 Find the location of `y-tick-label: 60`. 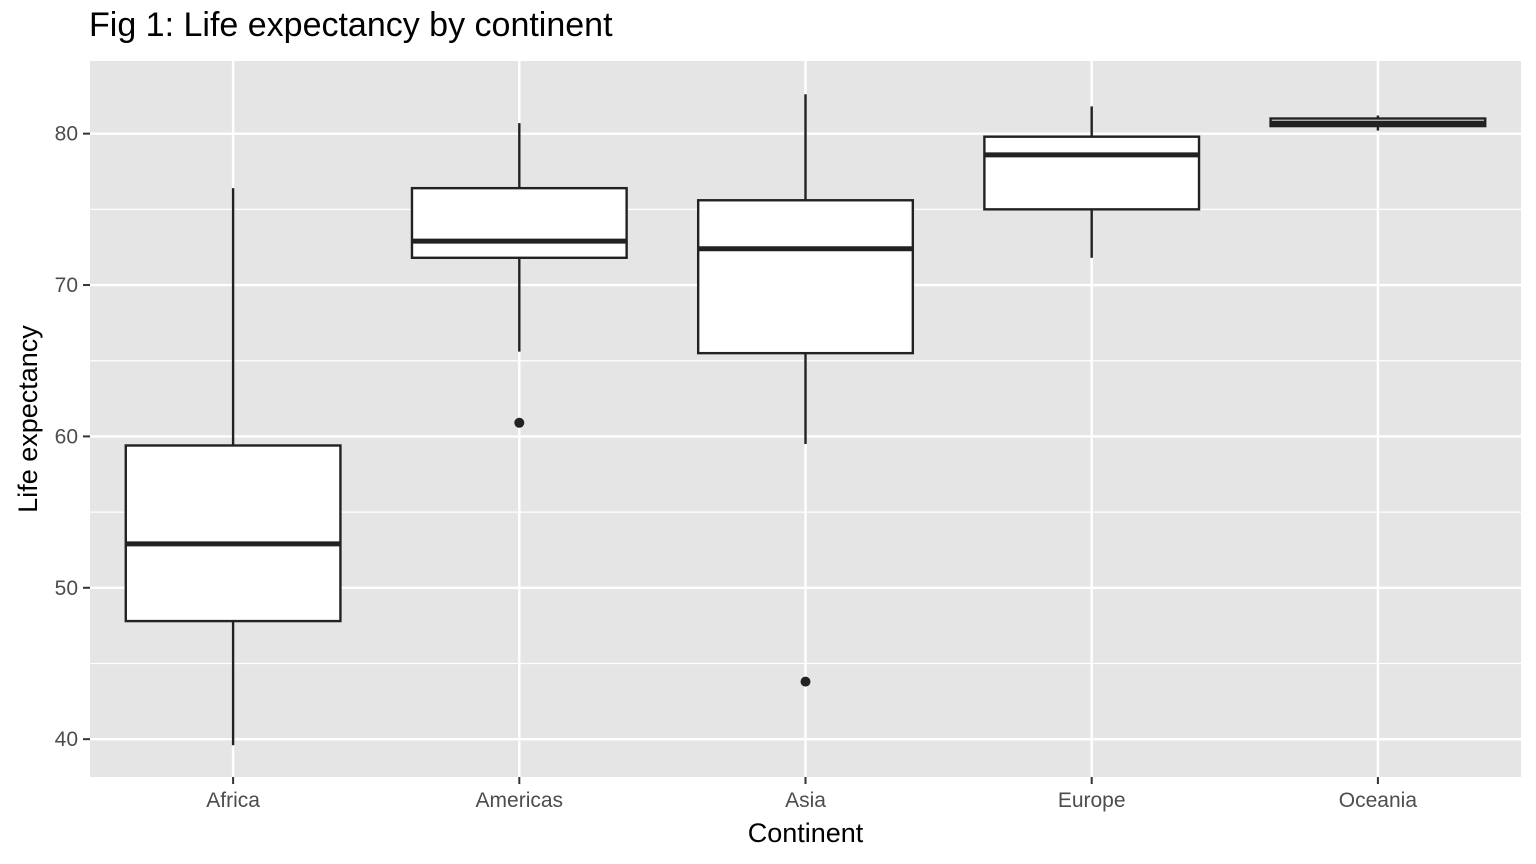

y-tick-label: 60 is located at coordinates (66, 436).